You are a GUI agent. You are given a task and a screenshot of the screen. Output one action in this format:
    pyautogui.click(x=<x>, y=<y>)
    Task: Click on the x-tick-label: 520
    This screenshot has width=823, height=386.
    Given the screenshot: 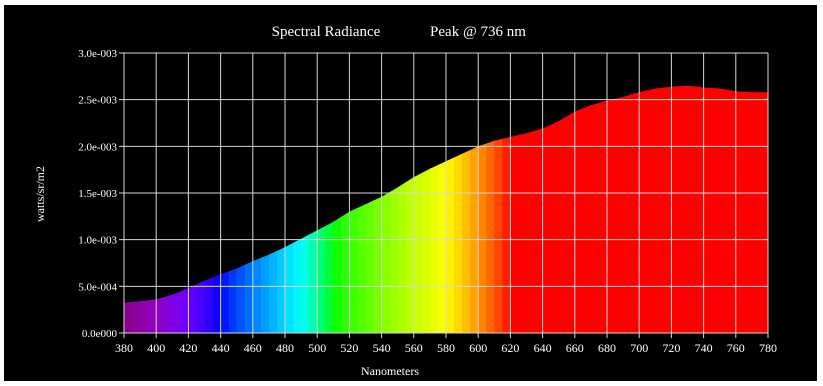 What is the action you would take?
    pyautogui.click(x=349, y=348)
    